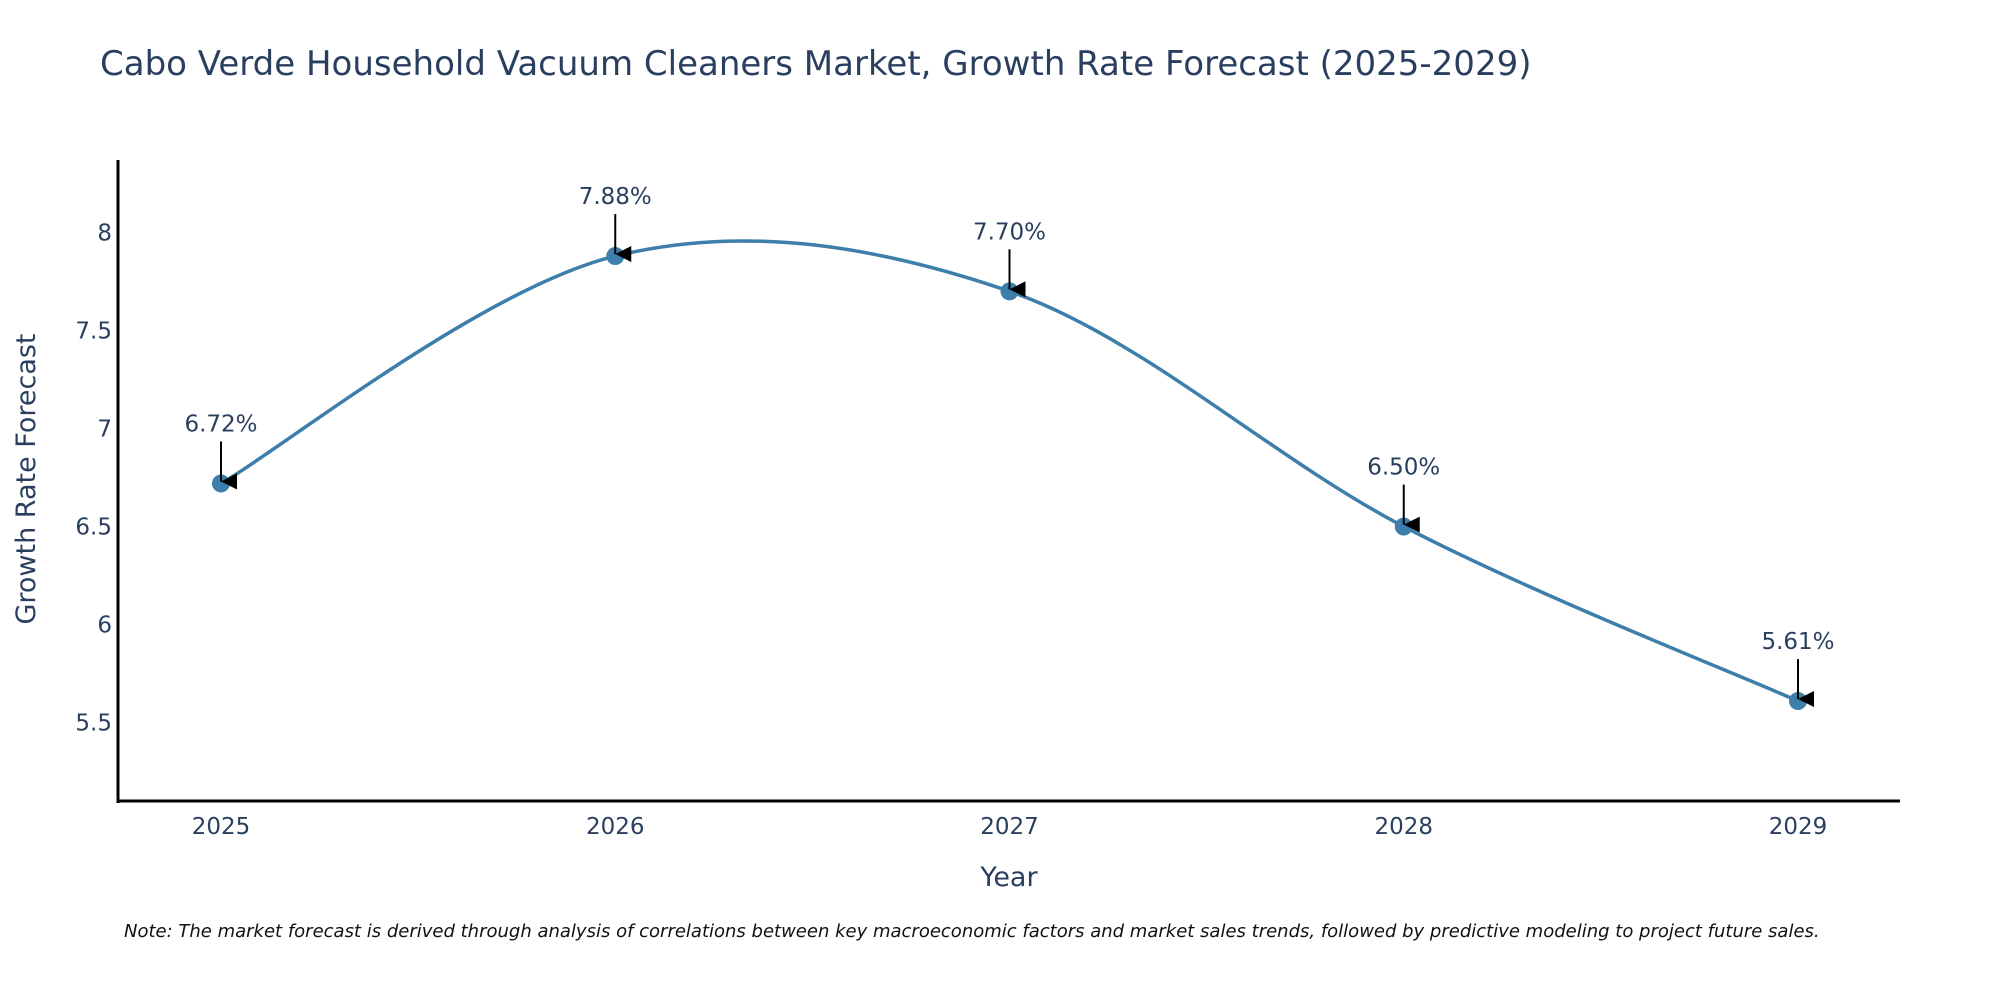  Describe the element at coordinates (104, 430) in the screenshot. I see `y-tick-label: 7` at that location.